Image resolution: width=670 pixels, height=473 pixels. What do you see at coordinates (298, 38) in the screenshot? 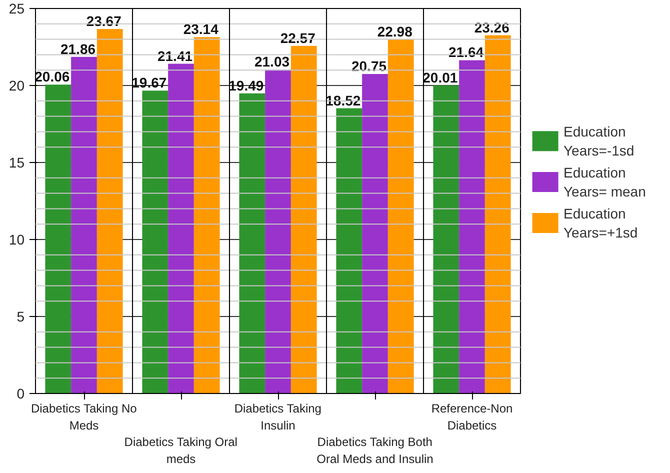
I see `data-label: 22.57` at bounding box center [298, 38].